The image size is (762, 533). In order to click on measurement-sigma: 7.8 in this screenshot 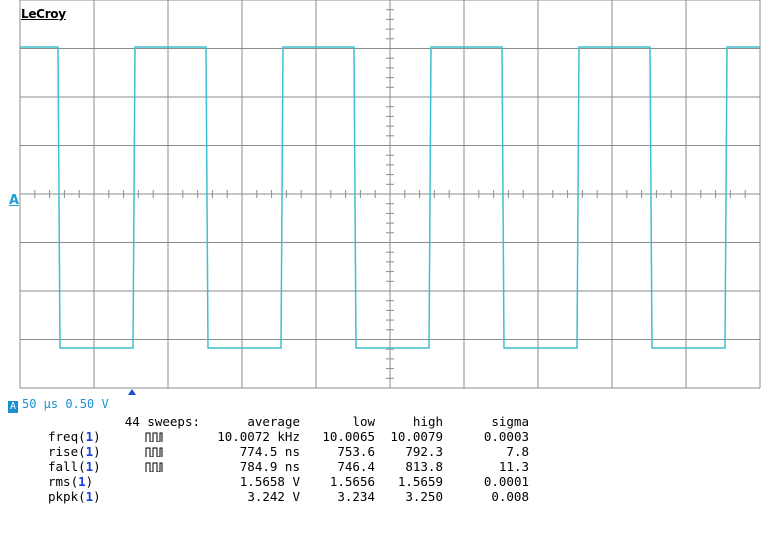, I will do `click(517, 451)`.